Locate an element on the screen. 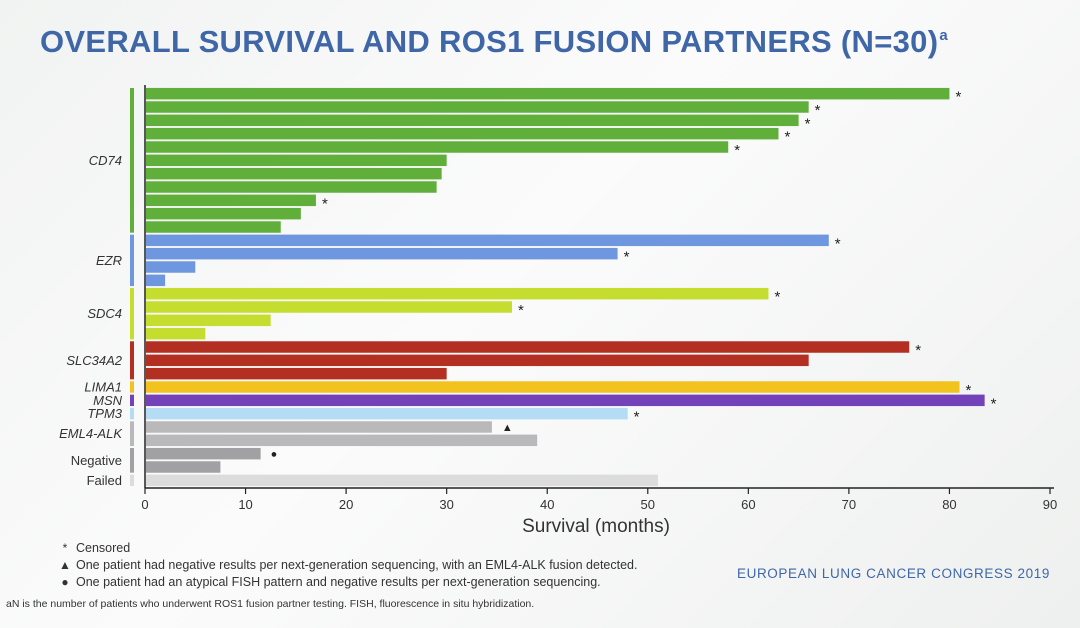 The width and height of the screenshot is (1080, 628). x-tick-label-60: 60 is located at coordinates (748, 504).